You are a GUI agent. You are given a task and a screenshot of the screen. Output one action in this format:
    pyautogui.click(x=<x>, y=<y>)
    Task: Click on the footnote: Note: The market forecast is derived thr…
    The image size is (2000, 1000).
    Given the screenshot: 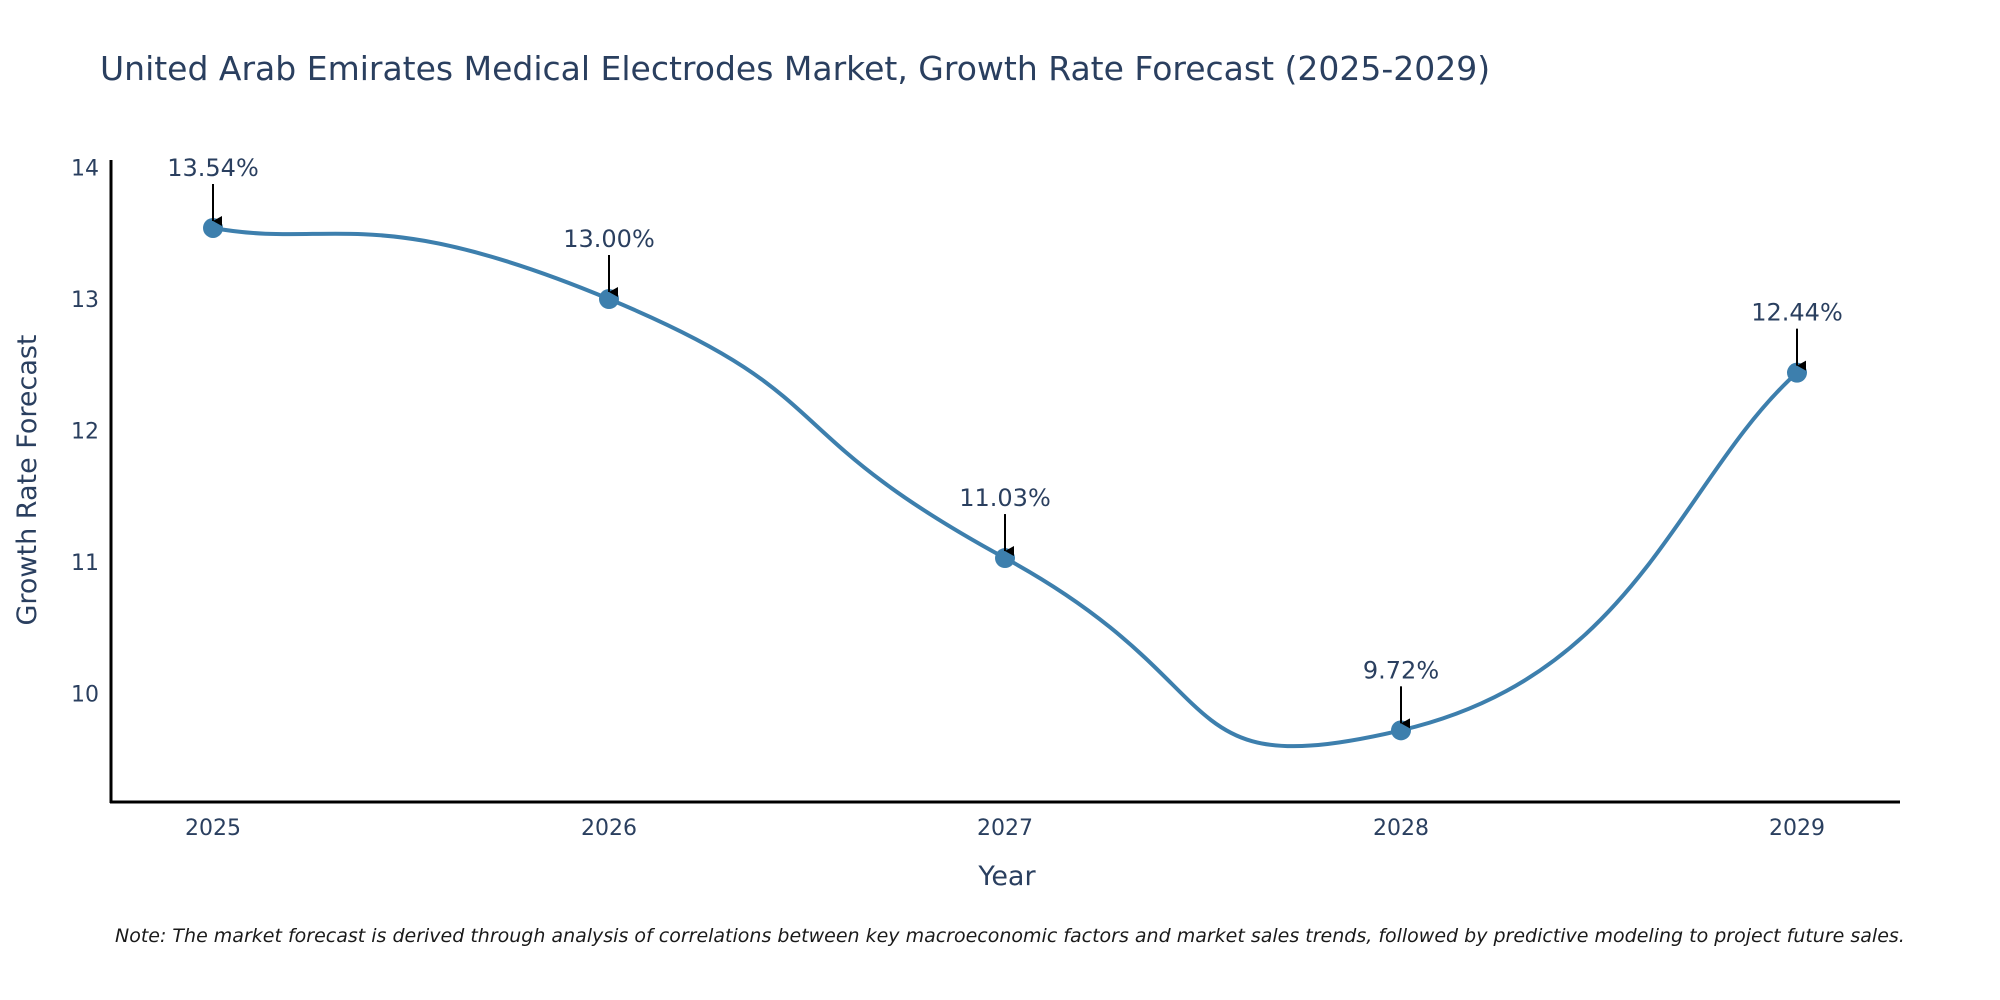 What is the action you would take?
    pyautogui.click(x=1010, y=936)
    